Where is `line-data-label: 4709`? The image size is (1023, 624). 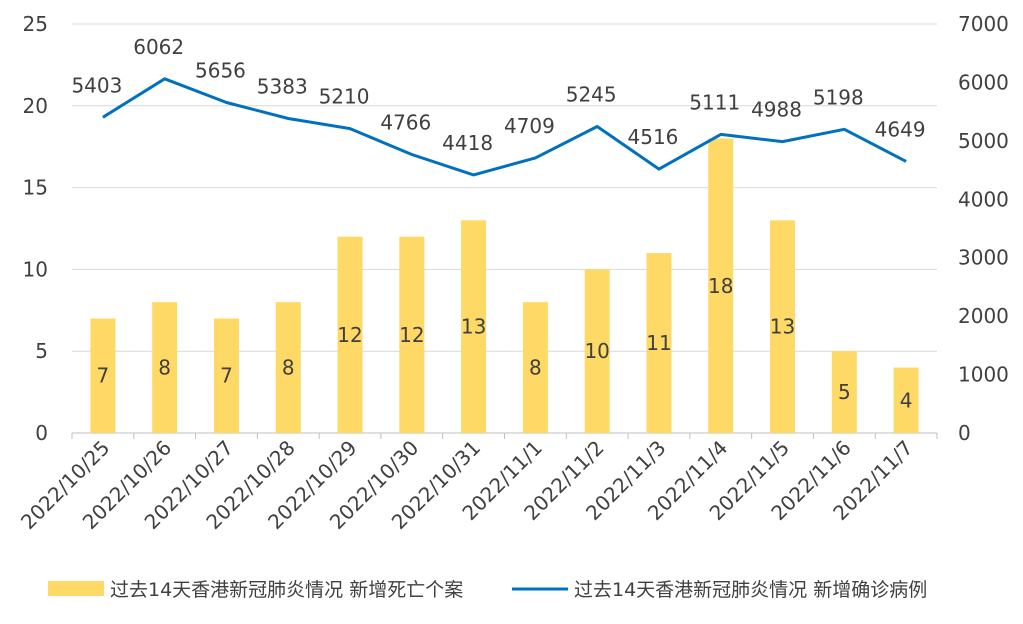 line-data-label: 4709 is located at coordinates (529, 126).